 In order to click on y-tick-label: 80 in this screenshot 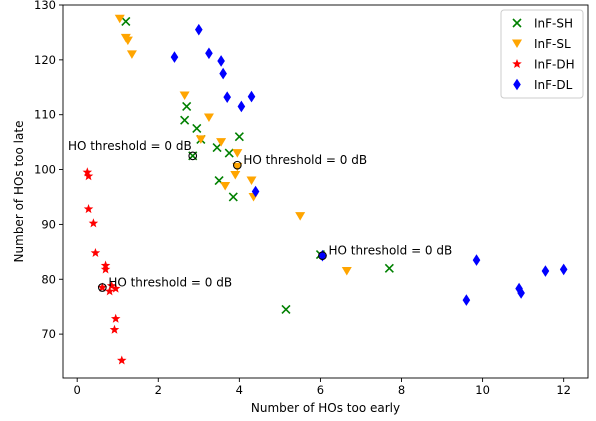, I will do `click(48, 279)`.